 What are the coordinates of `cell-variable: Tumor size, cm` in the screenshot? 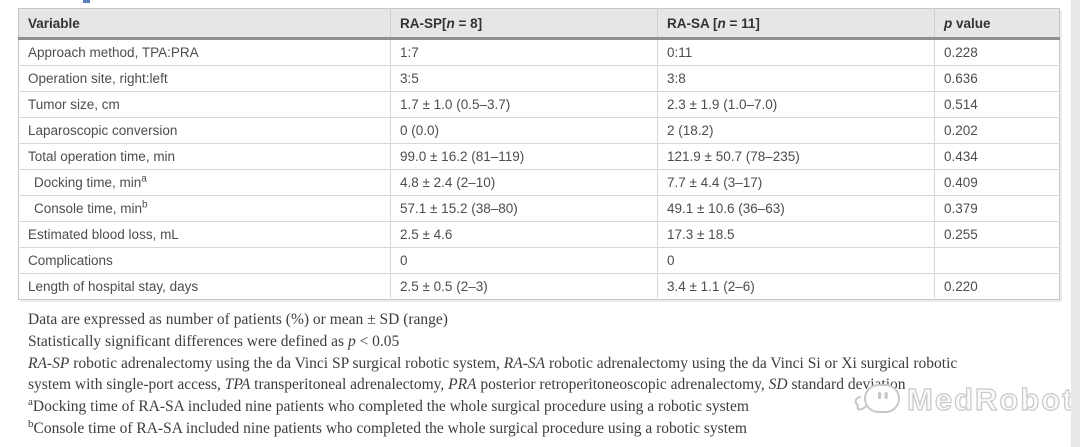 It's located at (204, 104).